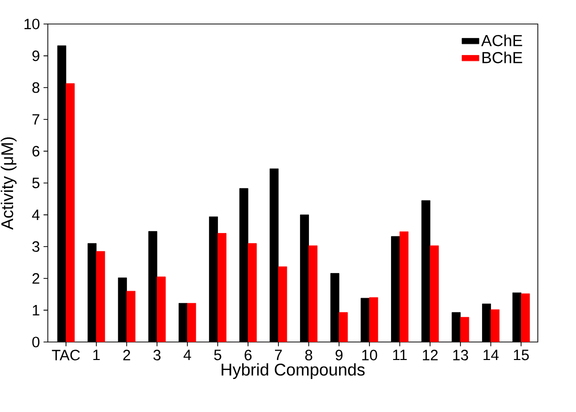  What do you see at coordinates (308, 355) in the screenshot?
I see `x-tick-label: 8` at bounding box center [308, 355].